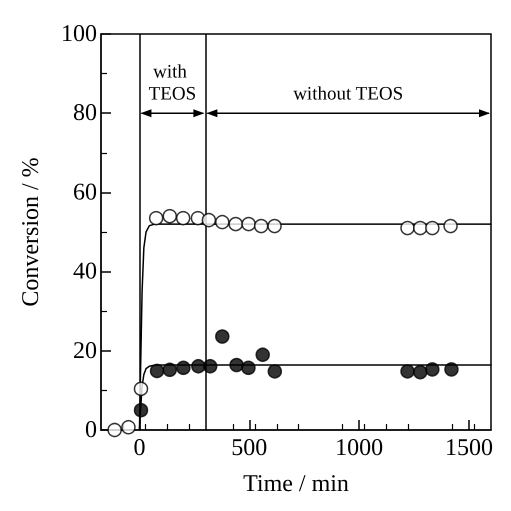 This screenshot has width=511, height=511. What do you see at coordinates (359, 448) in the screenshot?
I see `x-tick-label: 1000` at bounding box center [359, 448].